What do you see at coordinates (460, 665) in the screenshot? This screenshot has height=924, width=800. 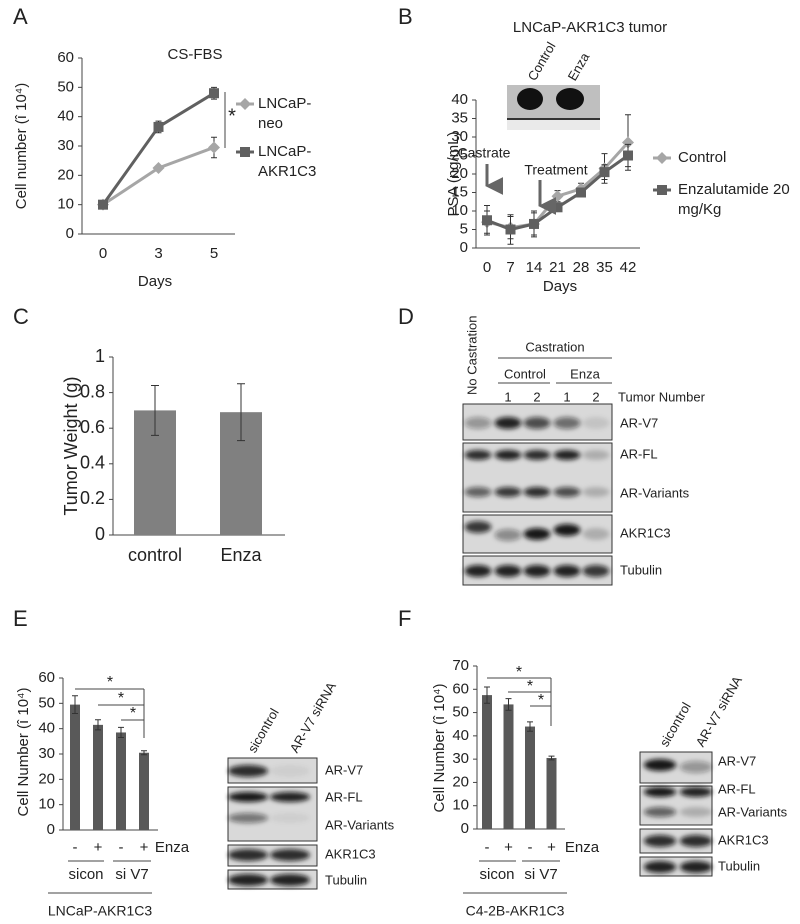 I see `y-tick-label: 70` at bounding box center [460, 665].